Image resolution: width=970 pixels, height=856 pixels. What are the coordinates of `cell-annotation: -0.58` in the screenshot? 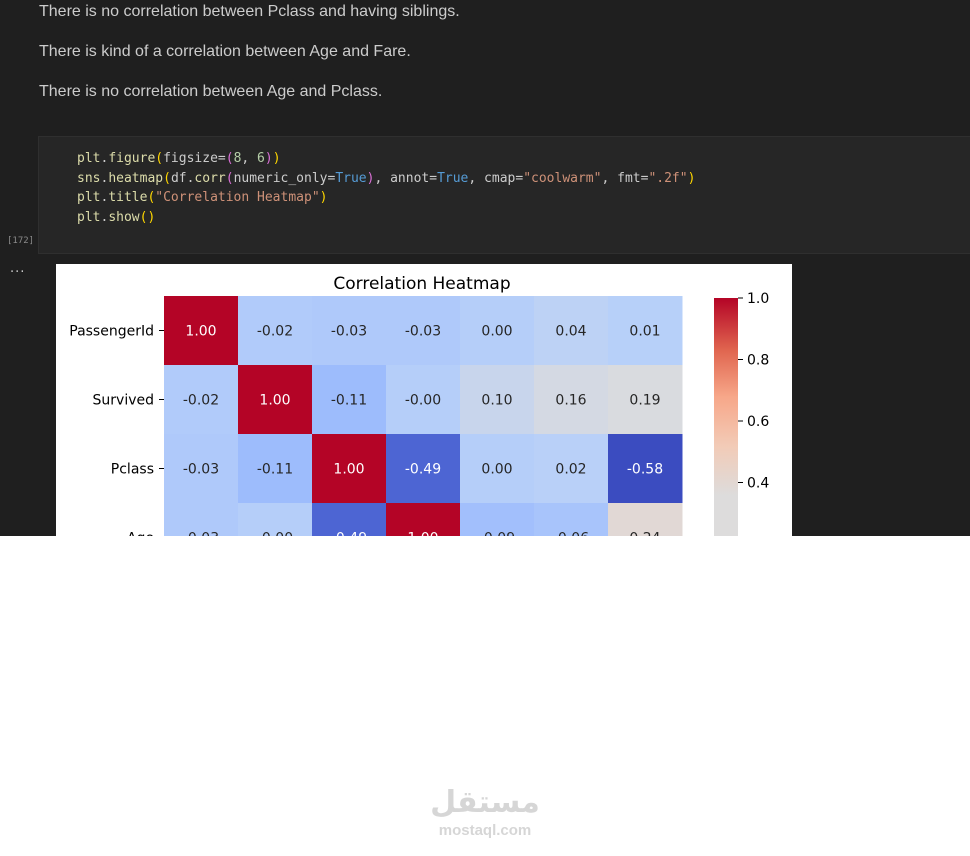 It's located at (645, 470).